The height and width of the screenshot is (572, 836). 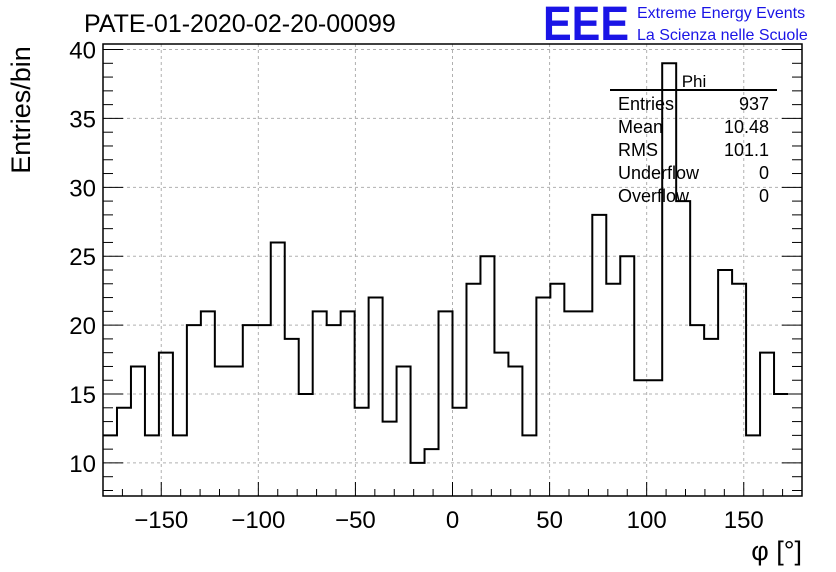 What do you see at coordinates (549, 520) in the screenshot?
I see `x-tick-label: 50` at bounding box center [549, 520].